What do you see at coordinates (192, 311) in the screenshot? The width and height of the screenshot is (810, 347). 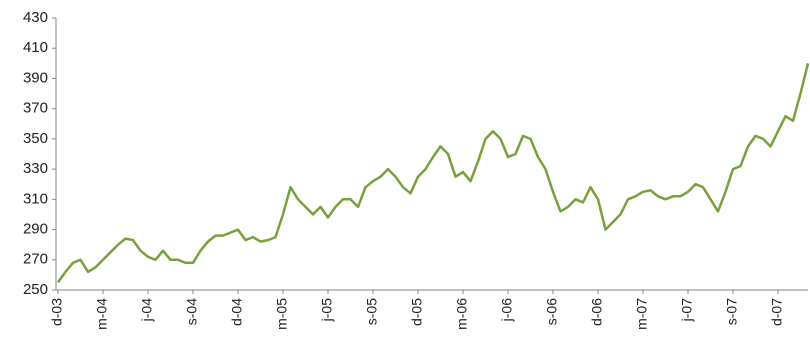 I see `x-tick-label: s-04` at bounding box center [192, 311].